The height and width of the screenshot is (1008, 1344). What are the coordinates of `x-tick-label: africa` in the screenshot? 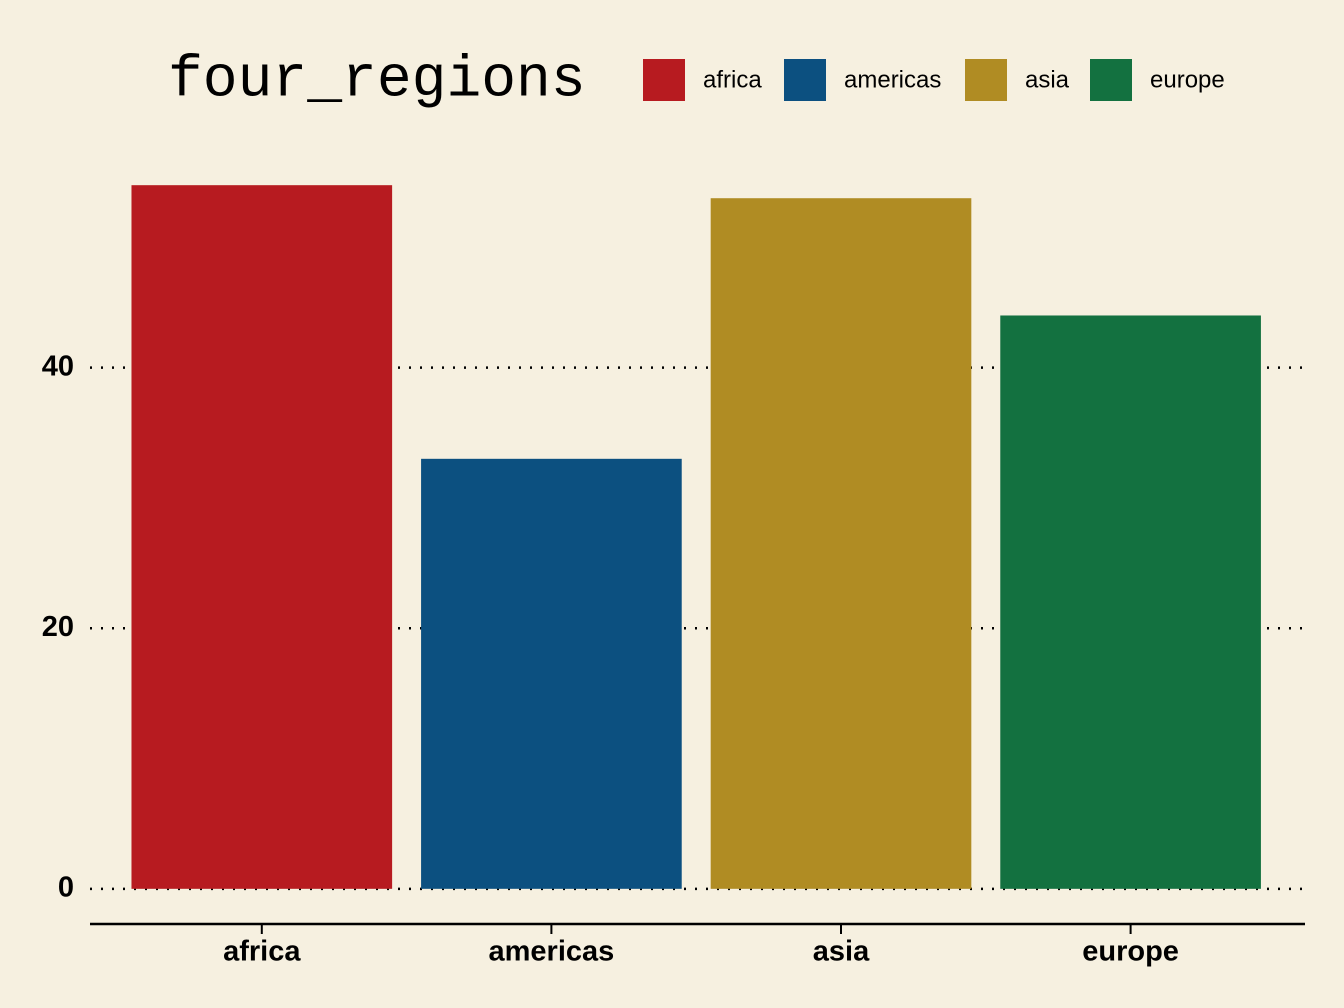 It's located at (262, 952).